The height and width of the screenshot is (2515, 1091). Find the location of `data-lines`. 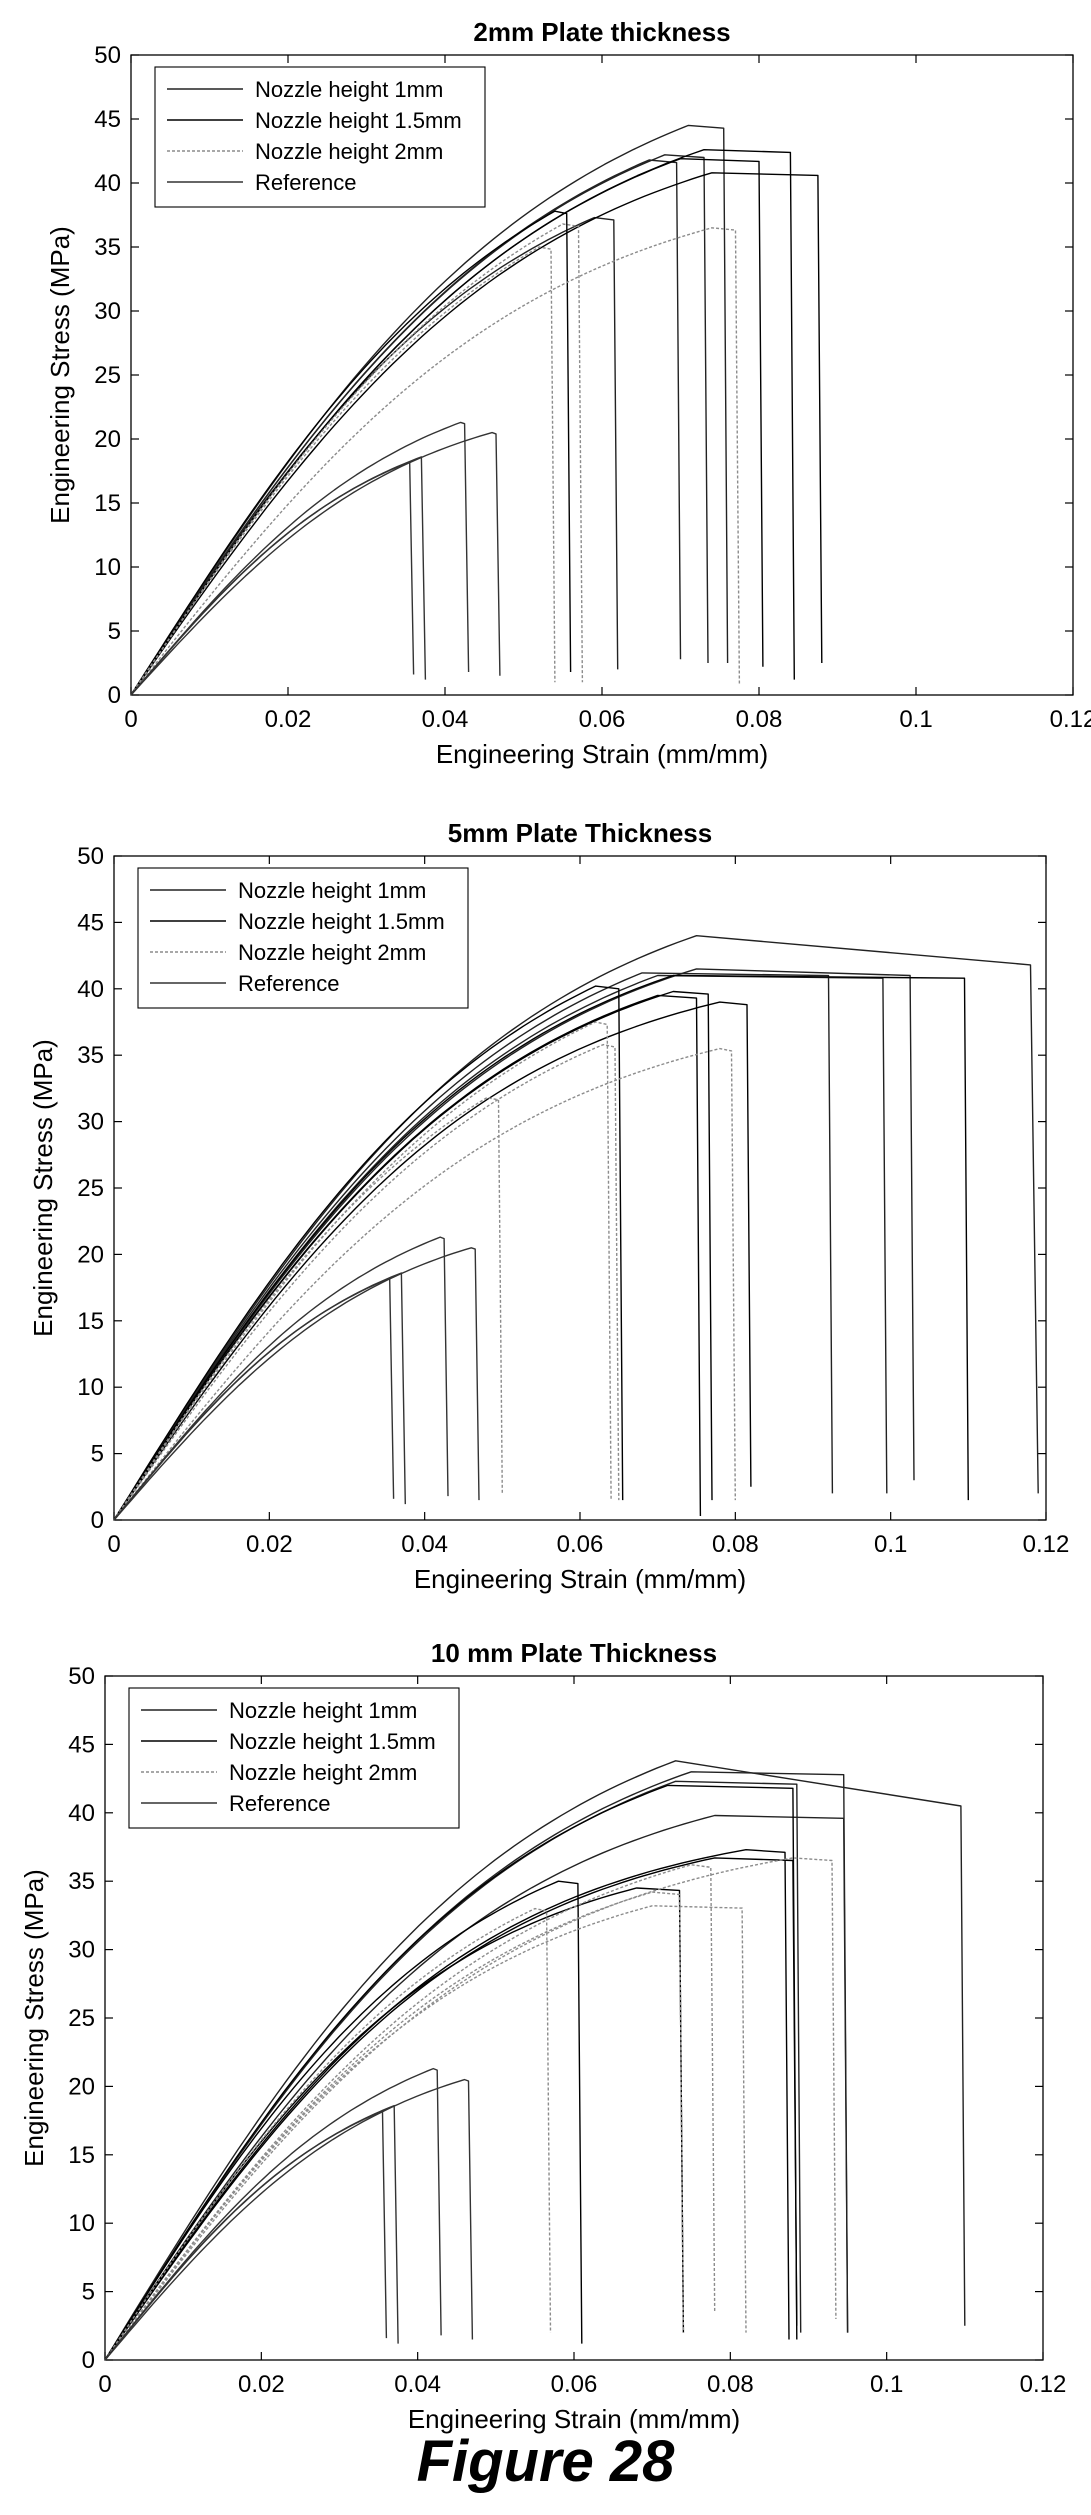

data-lines is located at coordinates (476, 410).